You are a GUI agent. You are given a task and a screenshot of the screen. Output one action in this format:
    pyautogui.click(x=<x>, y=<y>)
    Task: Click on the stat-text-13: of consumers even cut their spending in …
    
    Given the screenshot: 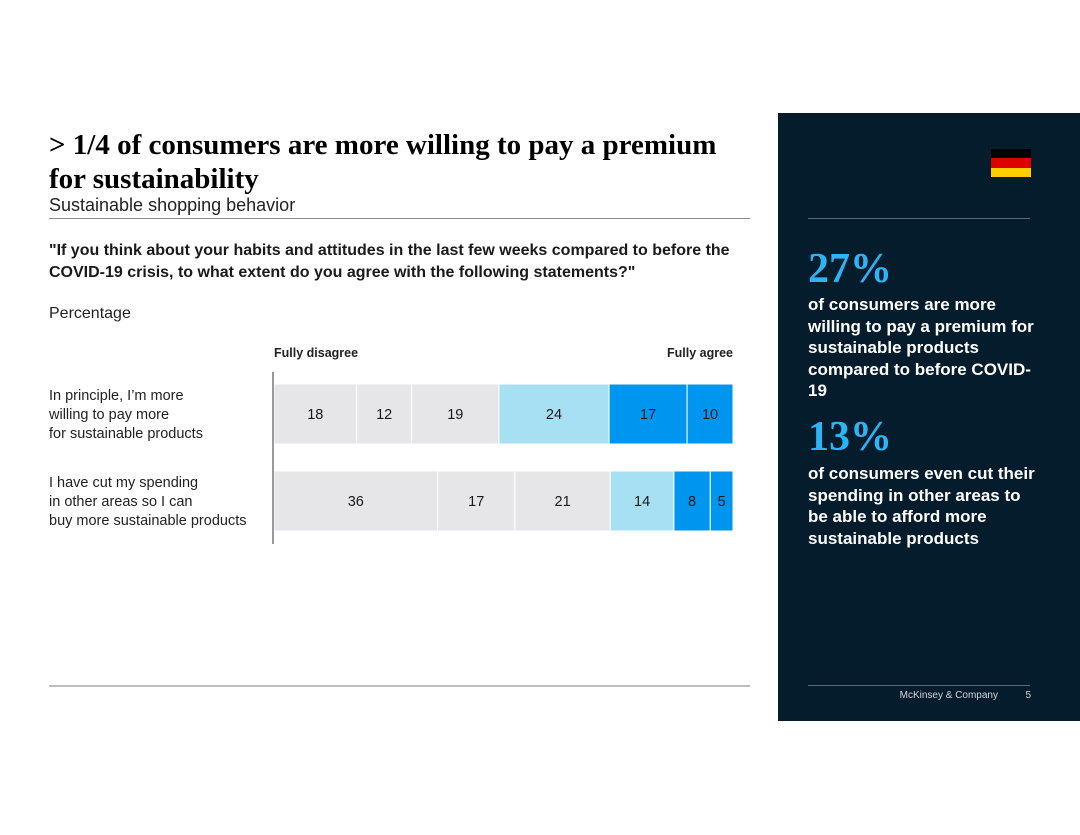 What is the action you would take?
    pyautogui.click(x=921, y=506)
    